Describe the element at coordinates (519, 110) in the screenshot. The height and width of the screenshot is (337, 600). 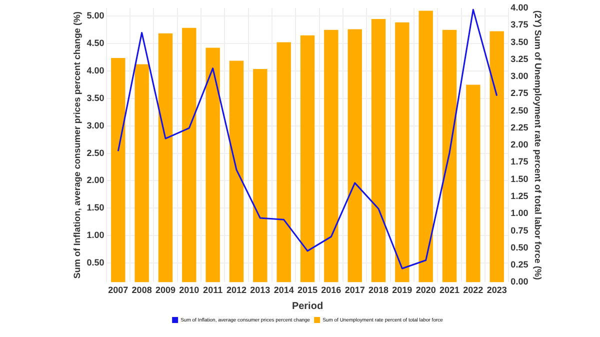
I see `y2-tick-label: 2.50` at that location.